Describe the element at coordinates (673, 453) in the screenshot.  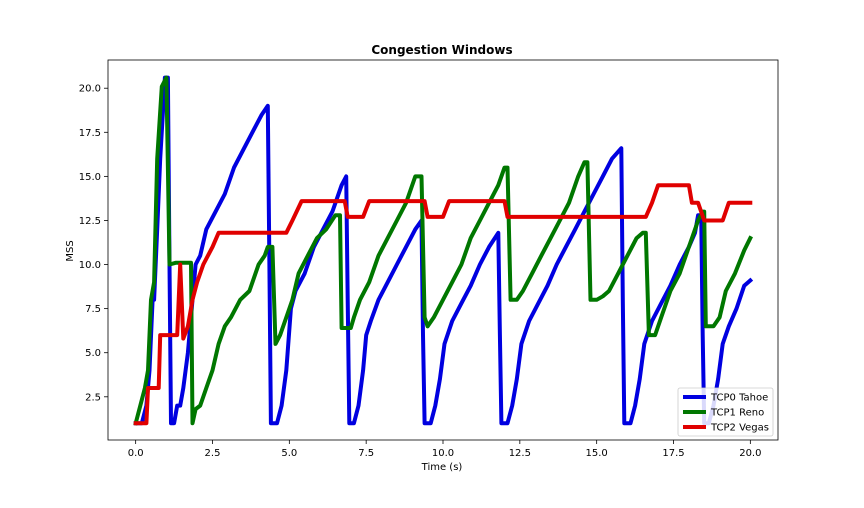
I see `x-tick-label: 17.5` at that location.